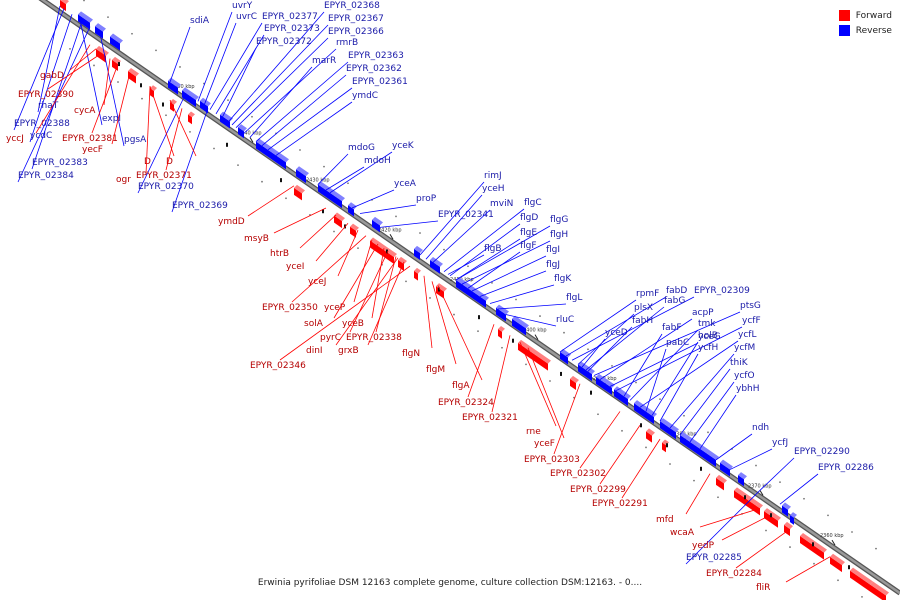  I want to click on forward-gene-label: wcaA, so click(682, 533).